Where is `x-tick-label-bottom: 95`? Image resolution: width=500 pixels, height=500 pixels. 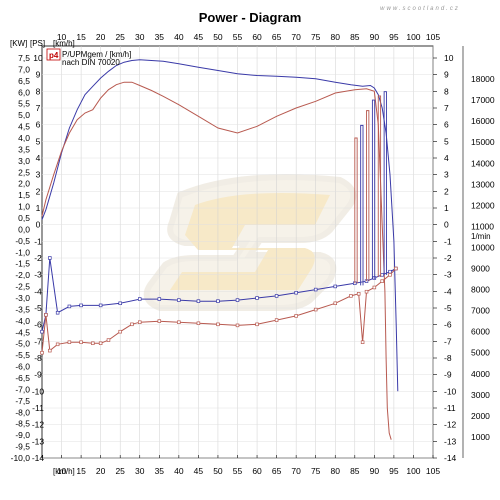 x-tick-label-bottom: 95 is located at coordinates (394, 471).